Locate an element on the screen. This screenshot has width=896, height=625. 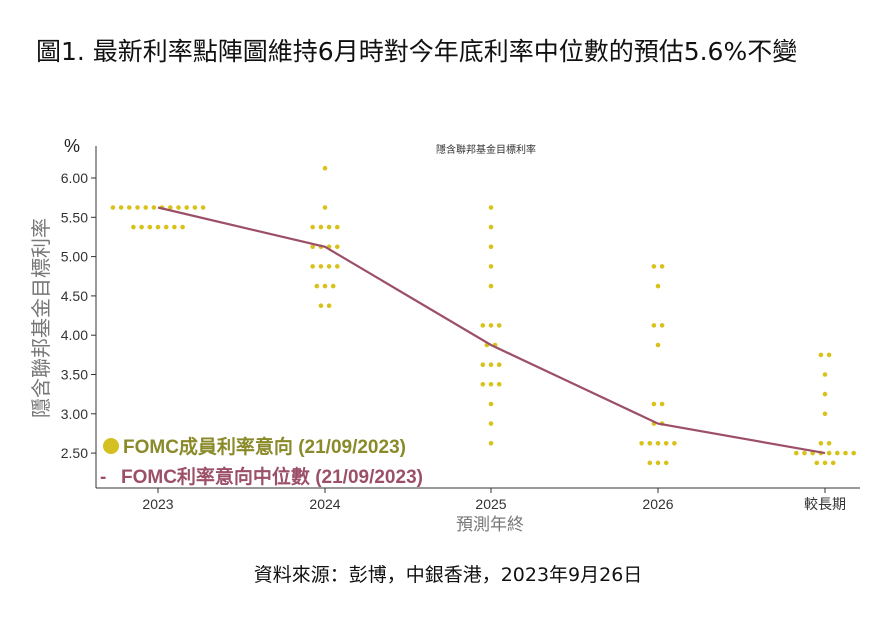
x-tick-label: 2026 is located at coordinates (657, 504).